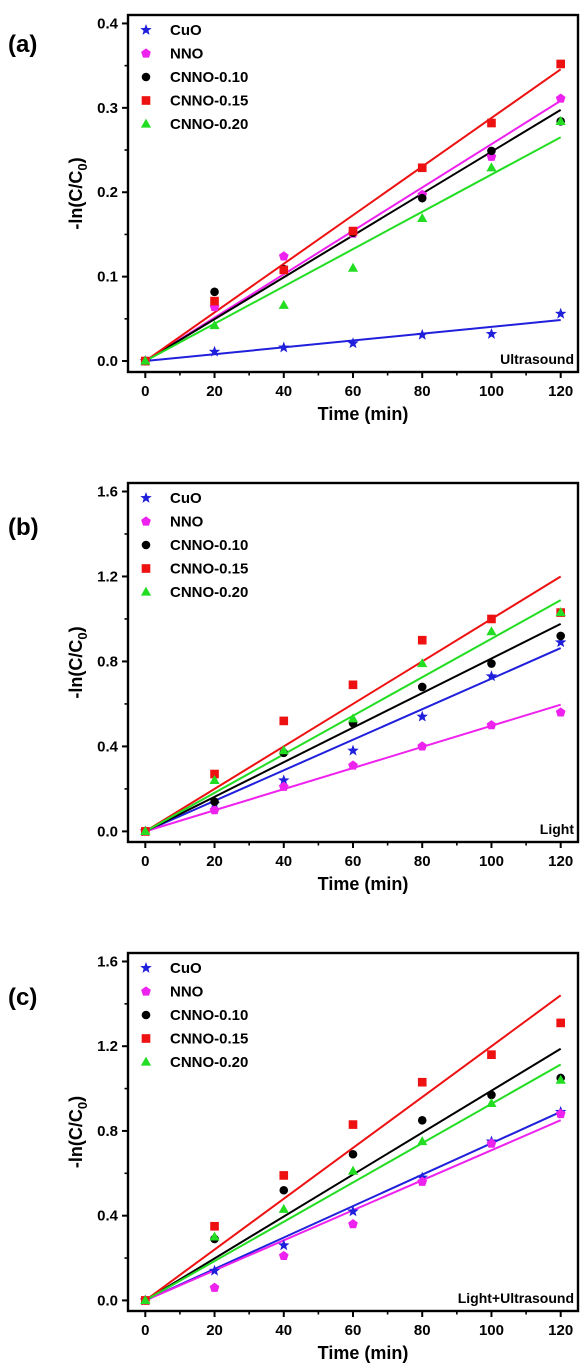  What do you see at coordinates (108, 746) in the screenshot?
I see `y-tick-label: 0.4` at bounding box center [108, 746].